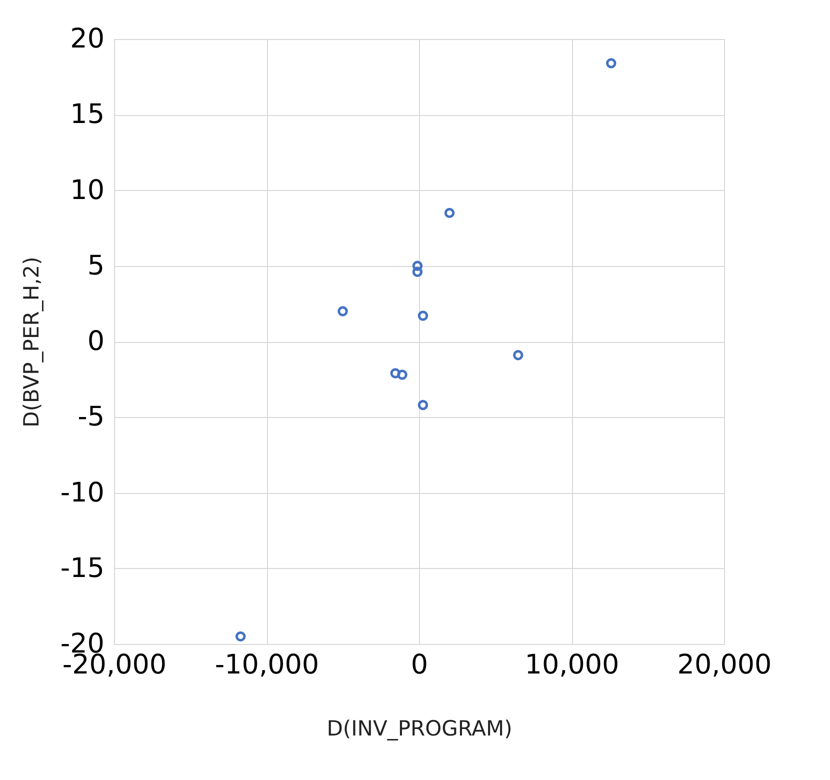  What do you see at coordinates (572, 665) in the screenshot?
I see `x-tick-label: 10,000` at bounding box center [572, 665].